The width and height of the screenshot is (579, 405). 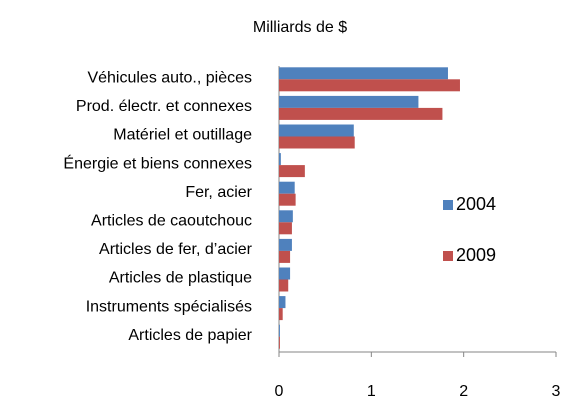 I want to click on y-tick-label: Articles de fer, d’acier, so click(x=176, y=249).